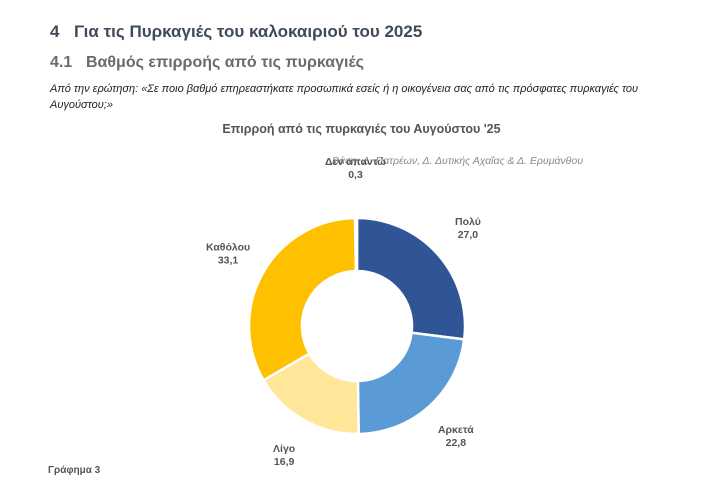  I want to click on category-label: Αρκετά, so click(456, 430).